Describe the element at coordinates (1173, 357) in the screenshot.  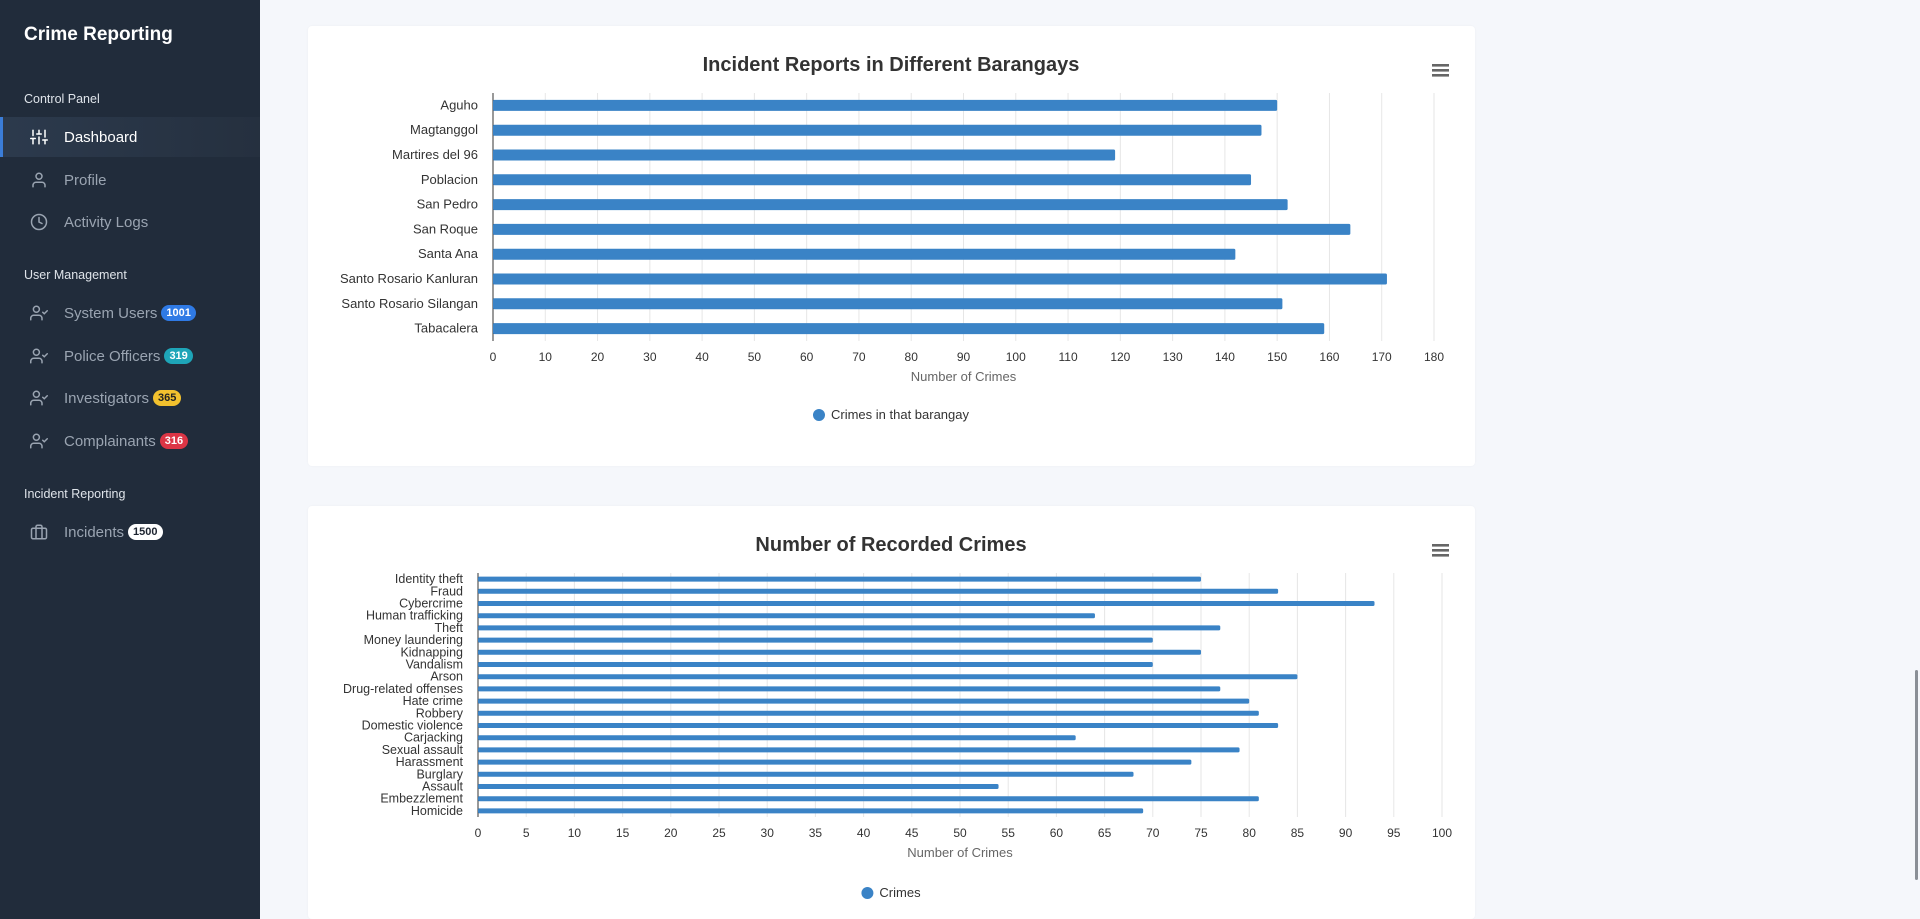
I see `x-tick-label: 130` at that location.